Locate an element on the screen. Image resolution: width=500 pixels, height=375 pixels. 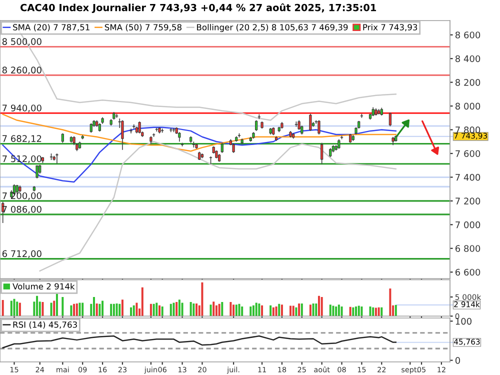
y-tick-label: 8 600 is located at coordinates (467, 35).